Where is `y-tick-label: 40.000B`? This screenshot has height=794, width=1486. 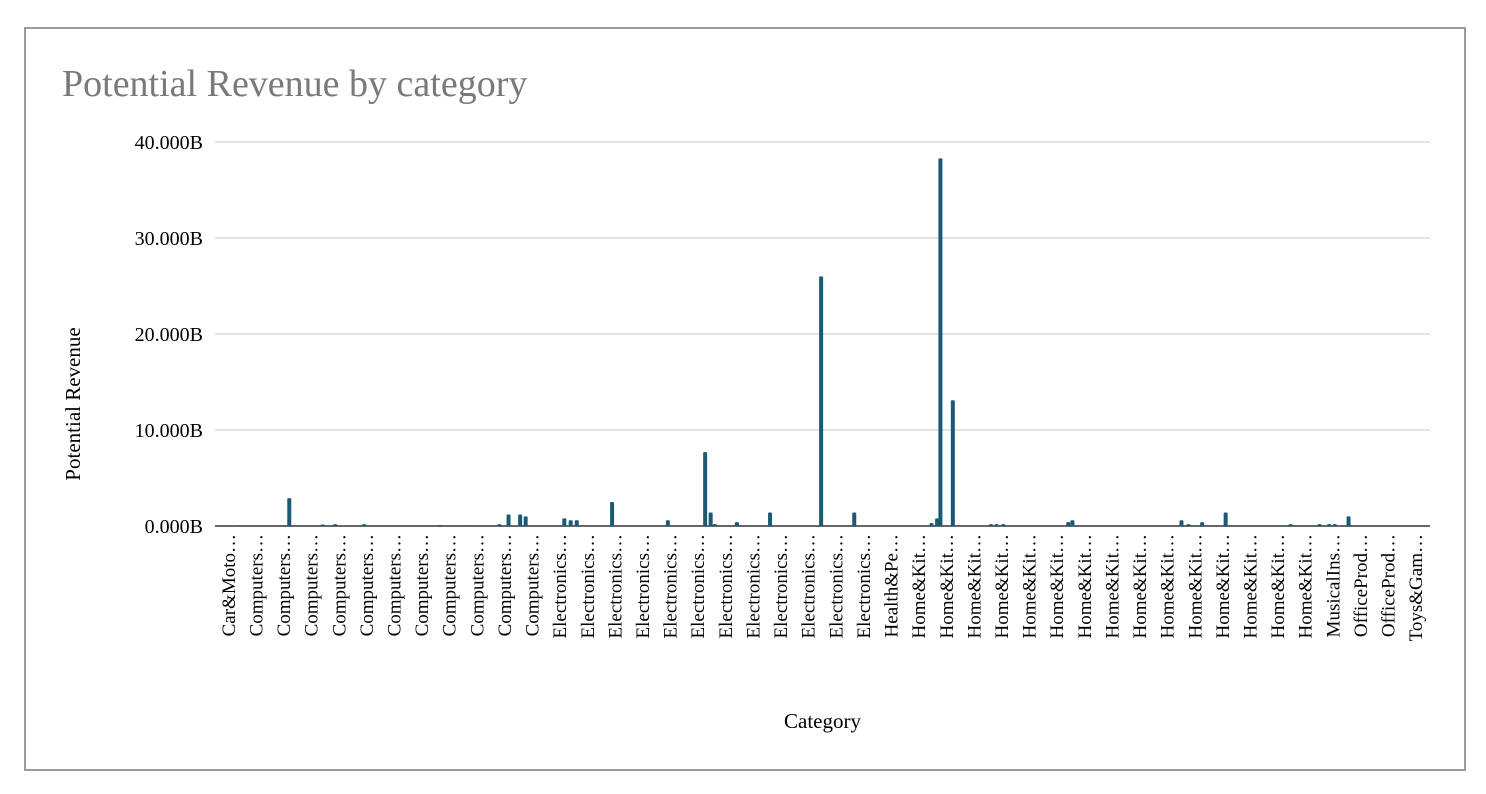
y-tick-label: 40.000B is located at coordinates (169, 143).